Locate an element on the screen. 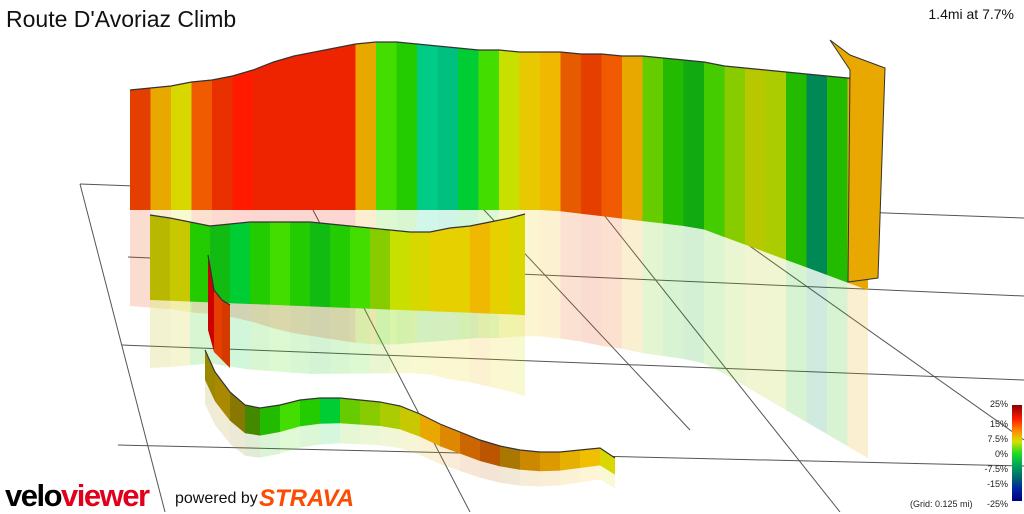  legend-tick-neg-15: -15% is located at coordinates (997, 484).